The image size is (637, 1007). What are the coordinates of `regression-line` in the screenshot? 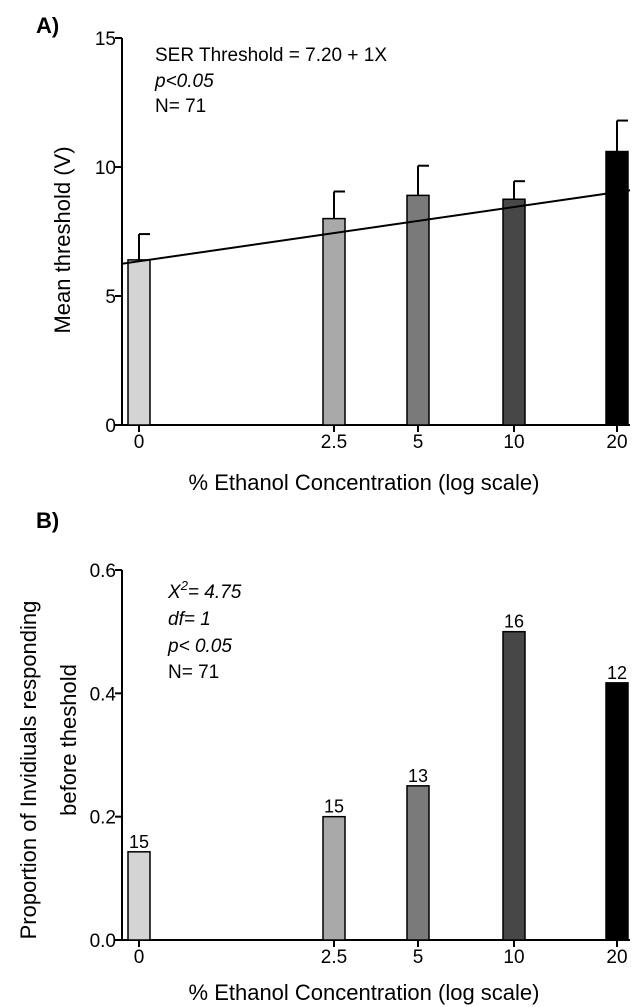 It's located at (376, 227).